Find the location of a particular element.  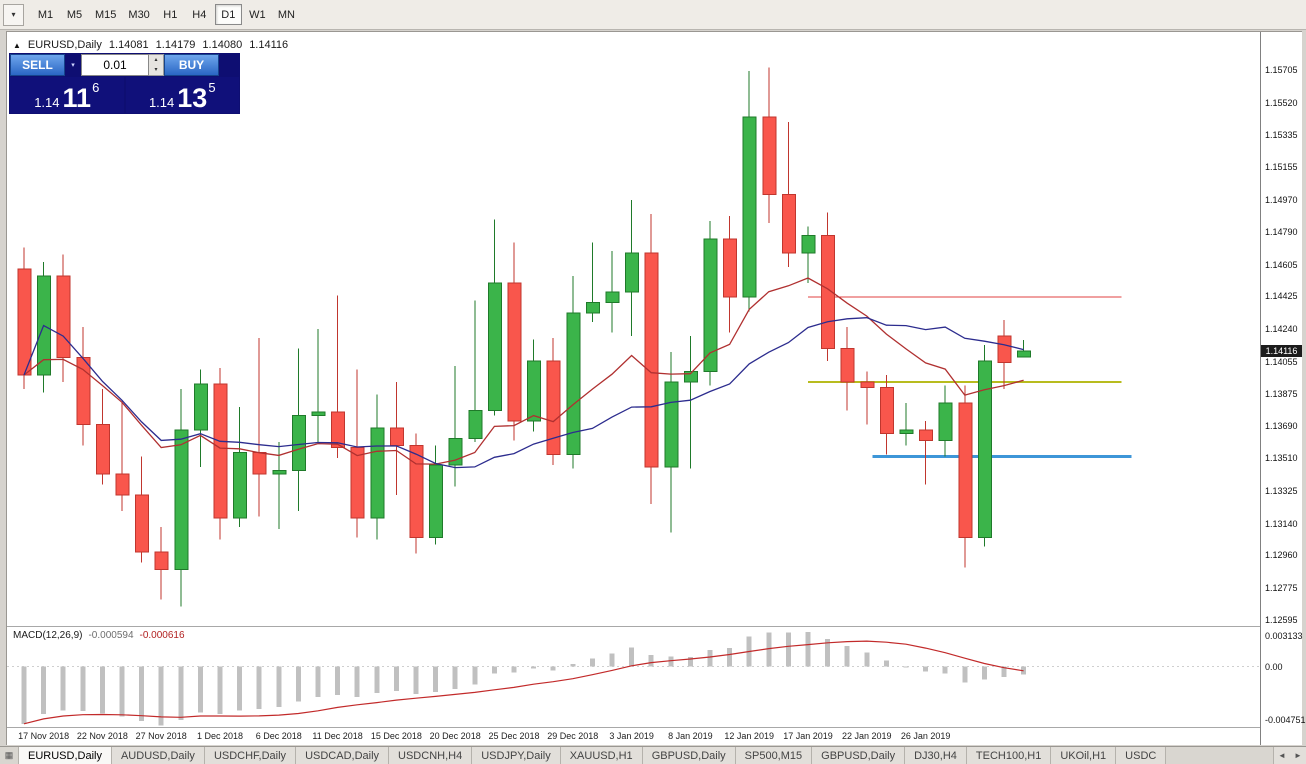

volume-down-button: ▾ is located at coordinates (156, 70).